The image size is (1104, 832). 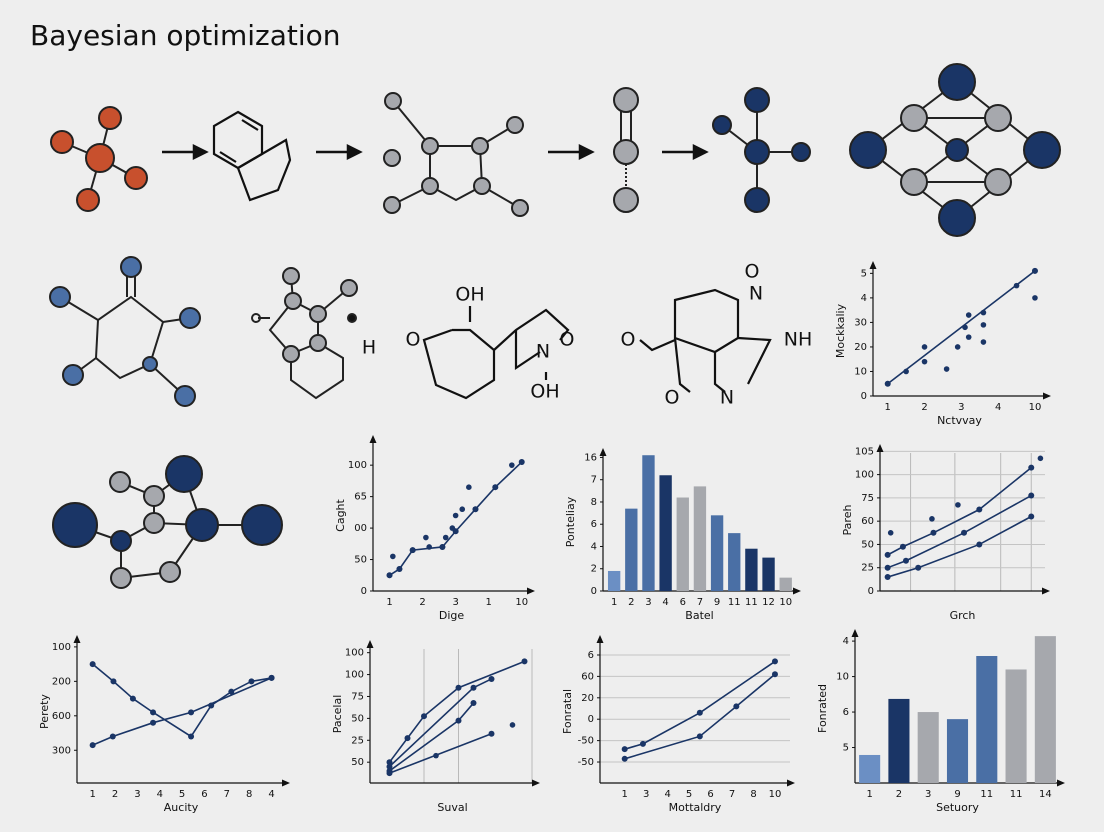 What do you see at coordinates (864, 396) in the screenshot?
I see `y-tick-label: 0` at bounding box center [864, 396].